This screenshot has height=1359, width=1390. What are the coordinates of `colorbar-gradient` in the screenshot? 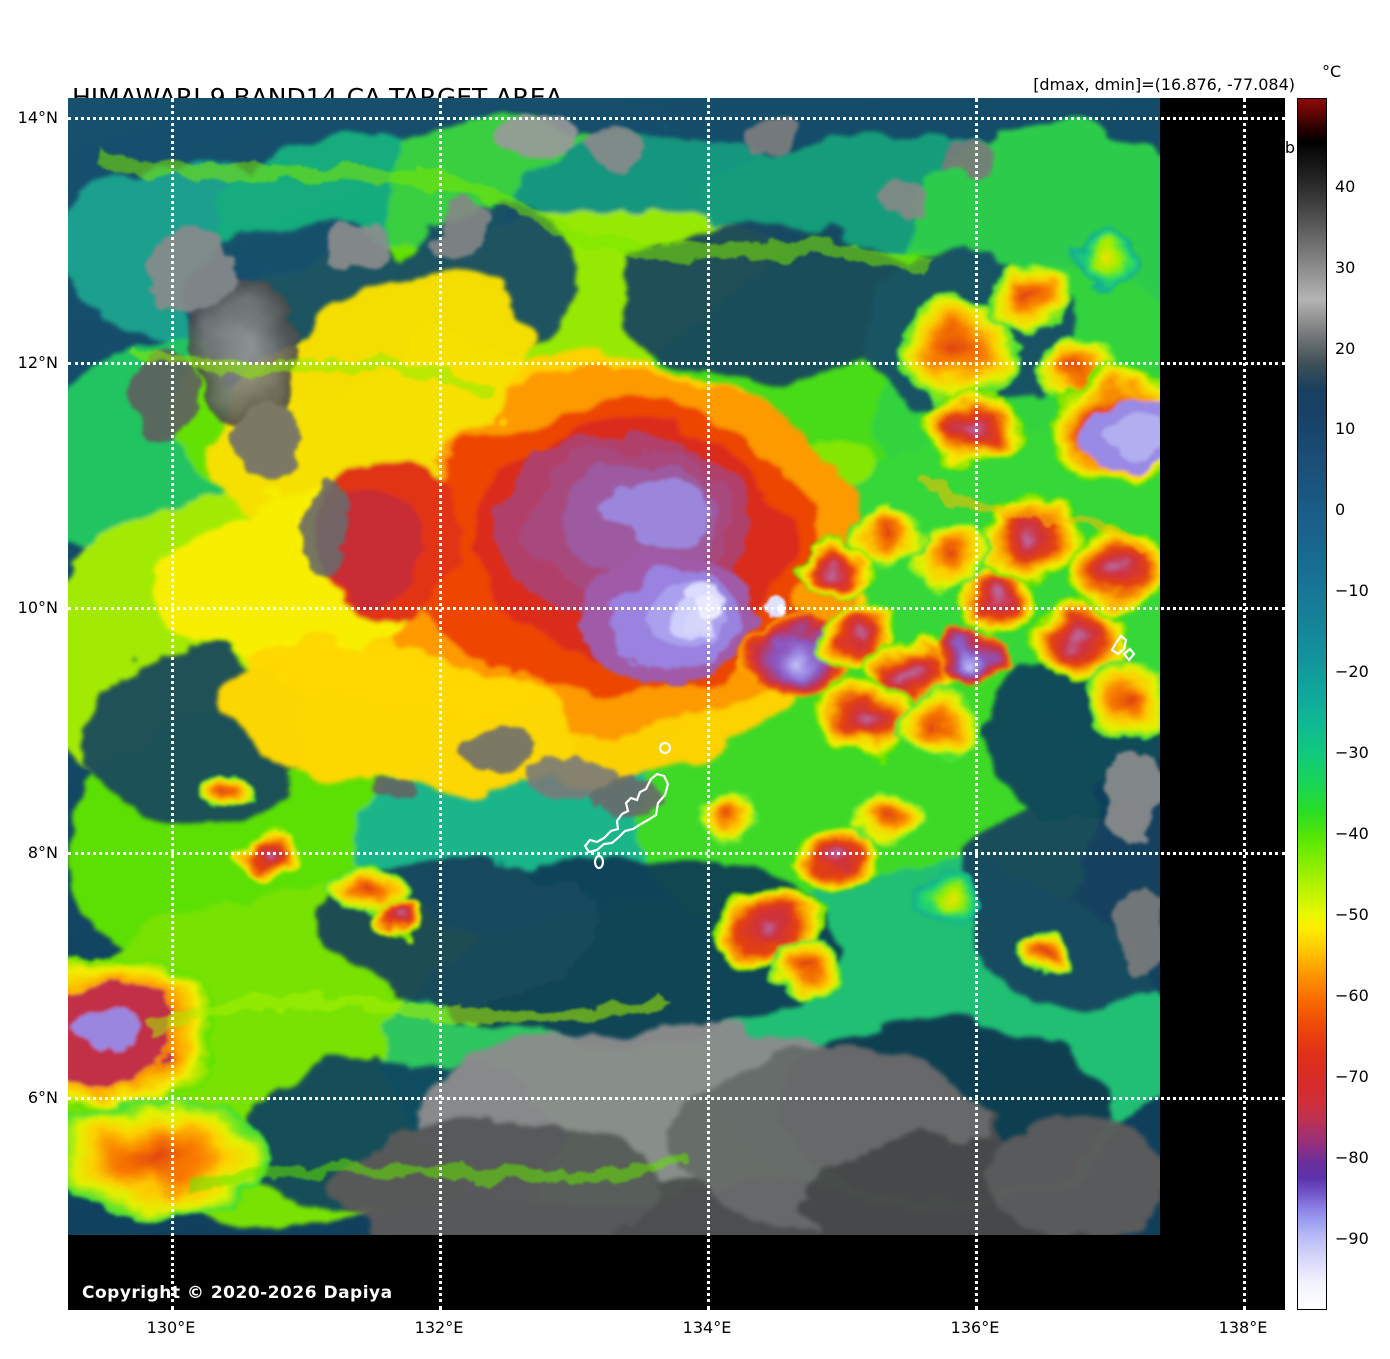 It's located at (1312, 704).